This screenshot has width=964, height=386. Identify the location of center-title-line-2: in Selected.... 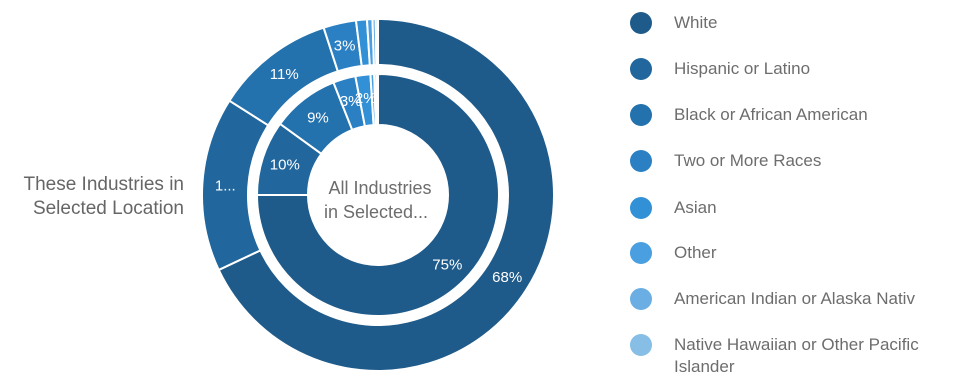
(376, 212).